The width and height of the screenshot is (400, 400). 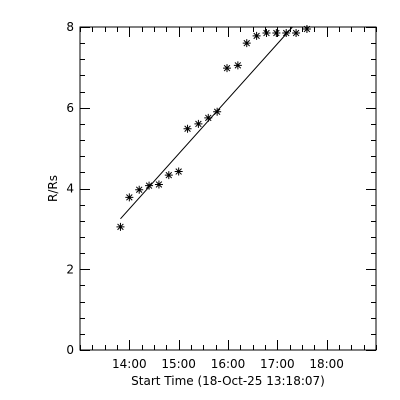 I want to click on y-tick-label: 8, so click(x=70, y=27).